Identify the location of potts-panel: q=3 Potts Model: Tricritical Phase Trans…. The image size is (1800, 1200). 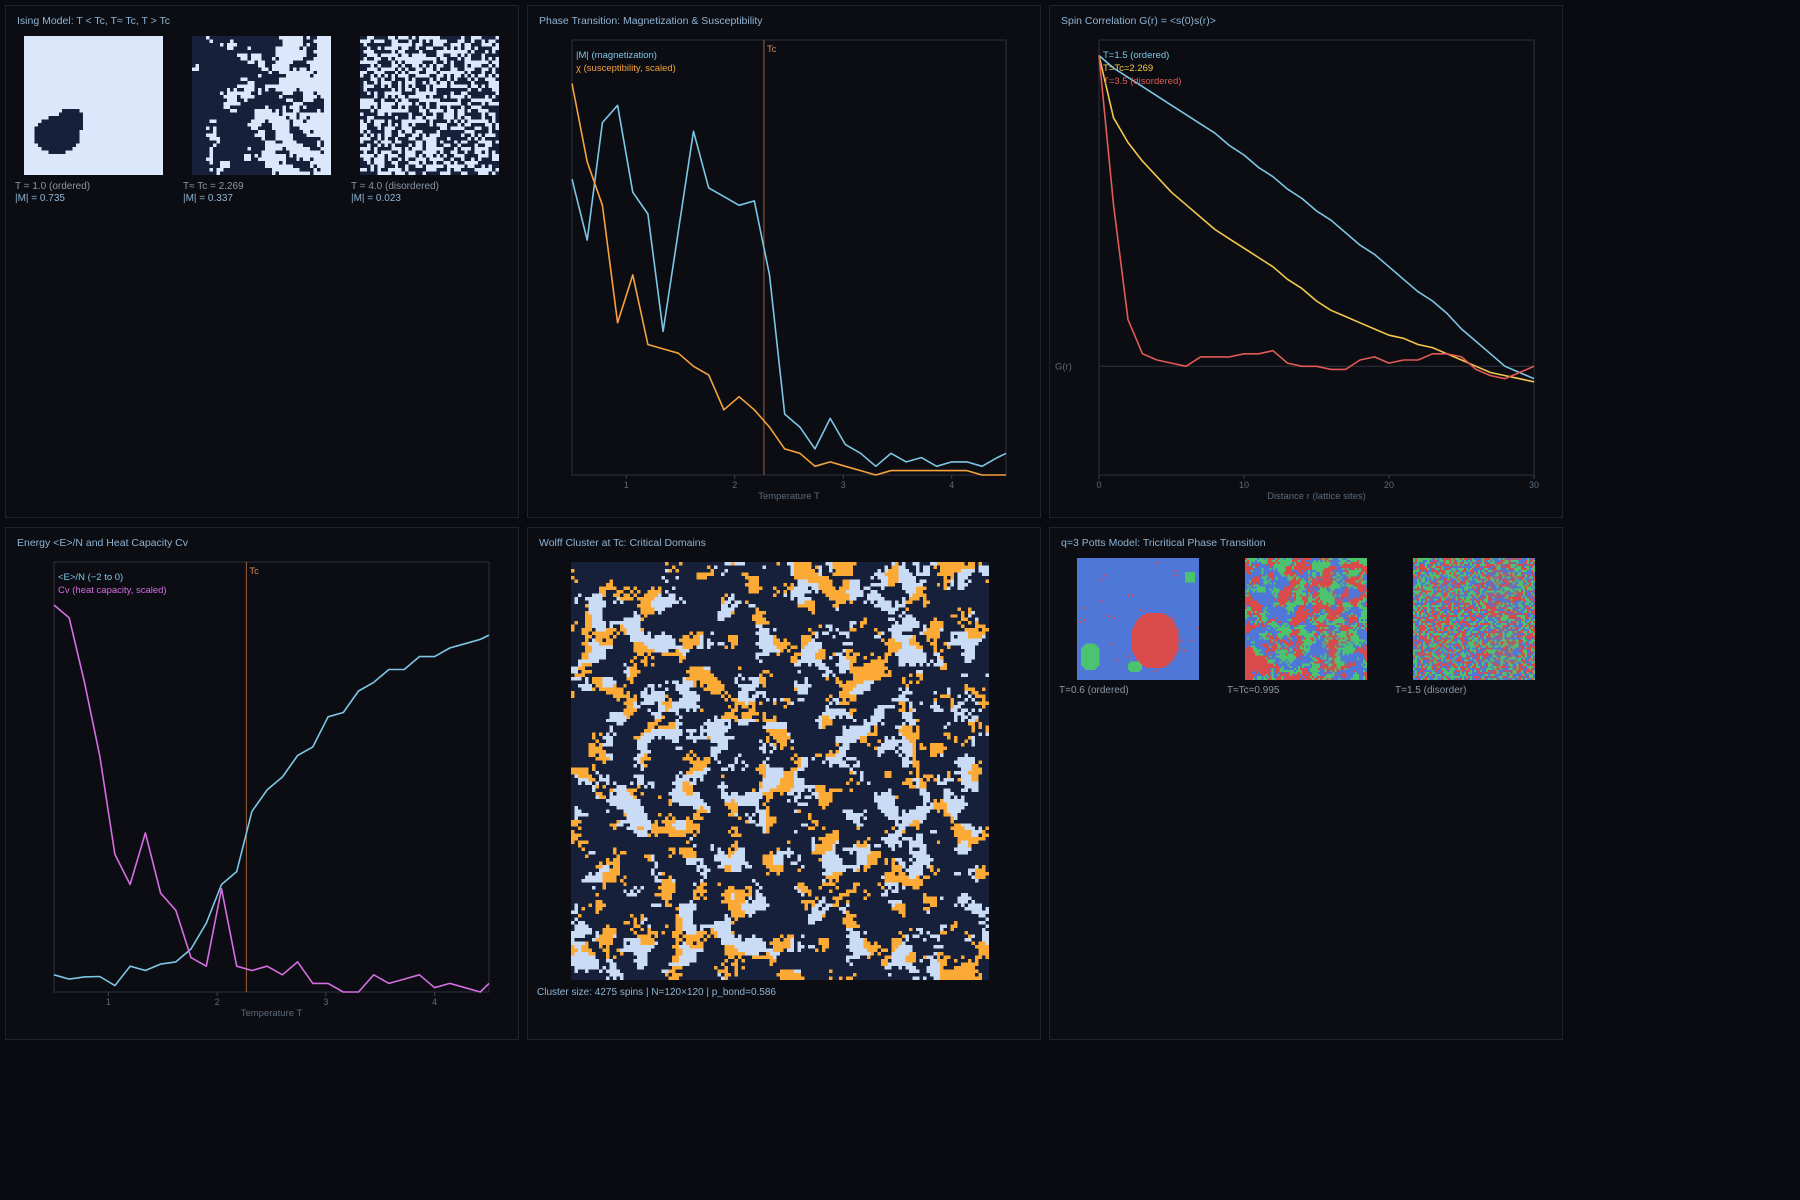
(1306, 783).